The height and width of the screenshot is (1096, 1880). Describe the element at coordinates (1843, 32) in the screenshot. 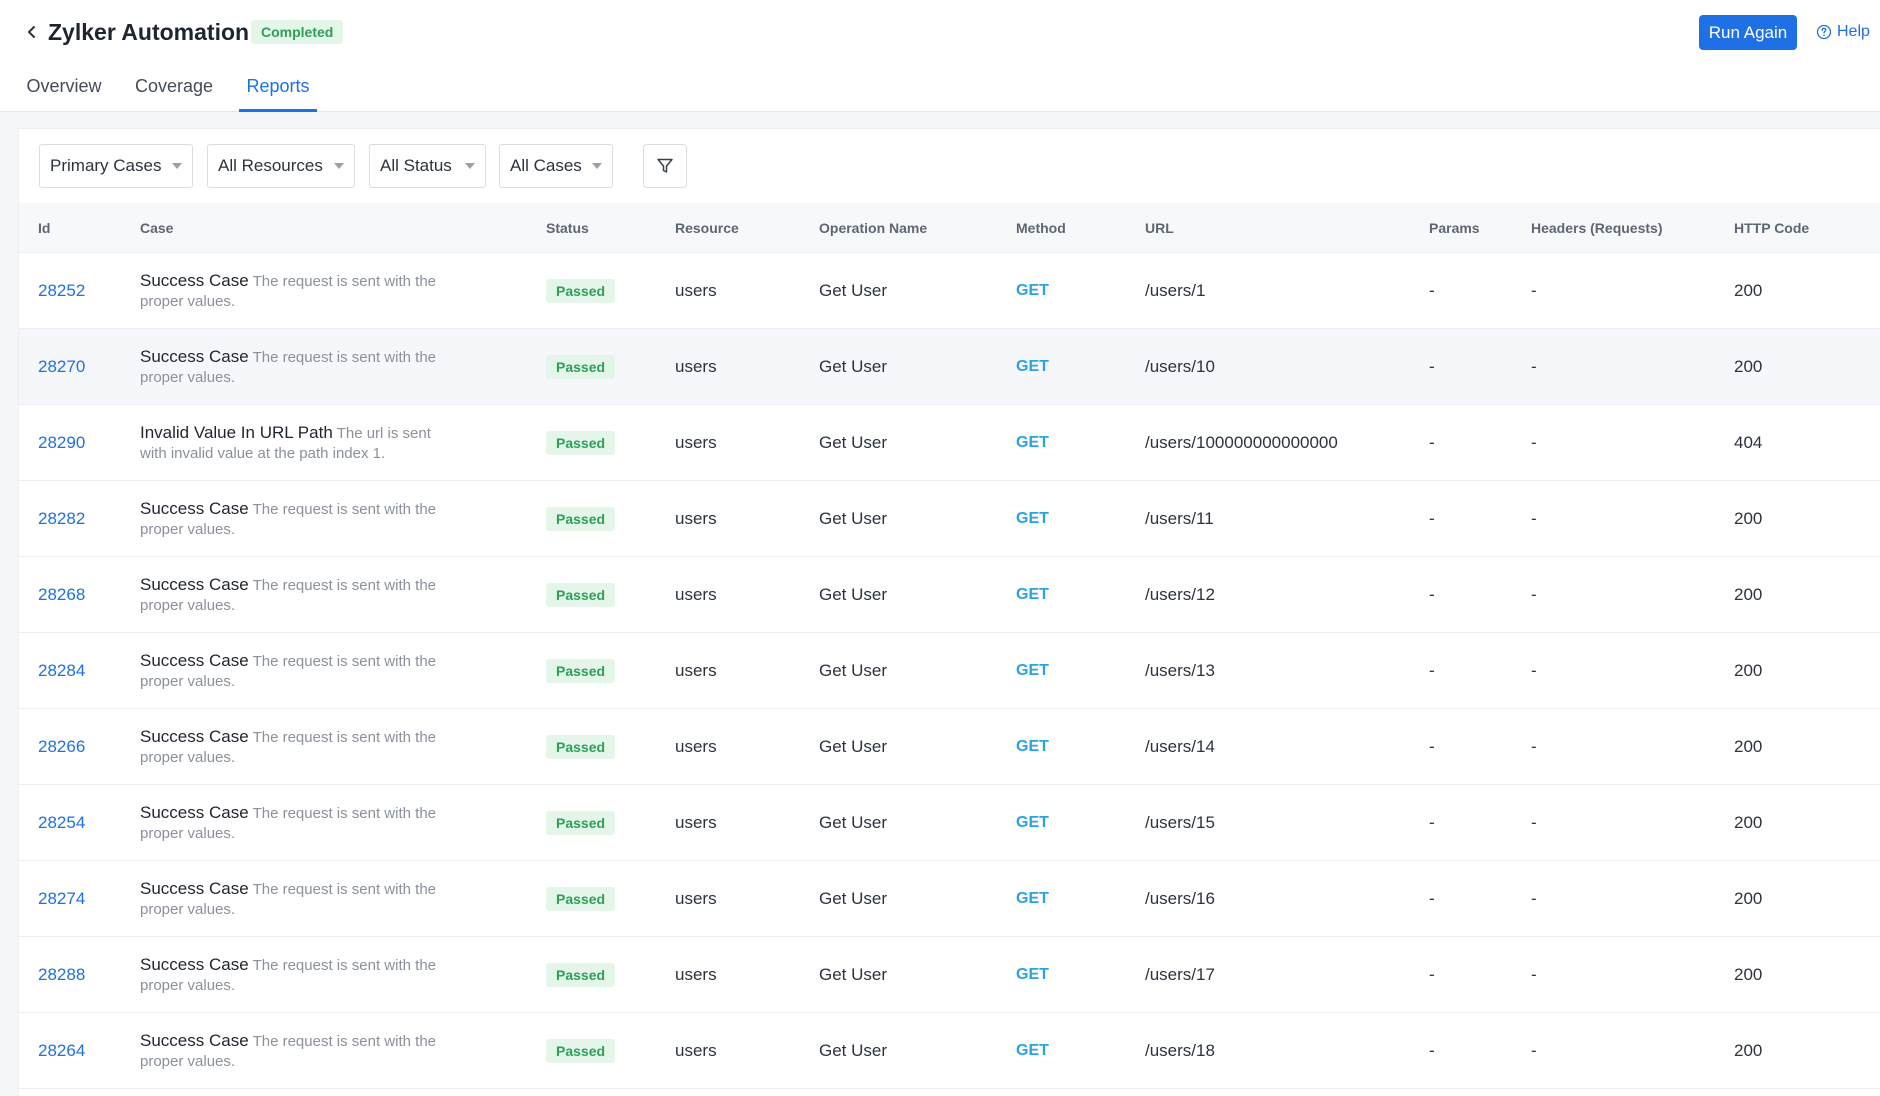

I see `help-link: Help` at that location.